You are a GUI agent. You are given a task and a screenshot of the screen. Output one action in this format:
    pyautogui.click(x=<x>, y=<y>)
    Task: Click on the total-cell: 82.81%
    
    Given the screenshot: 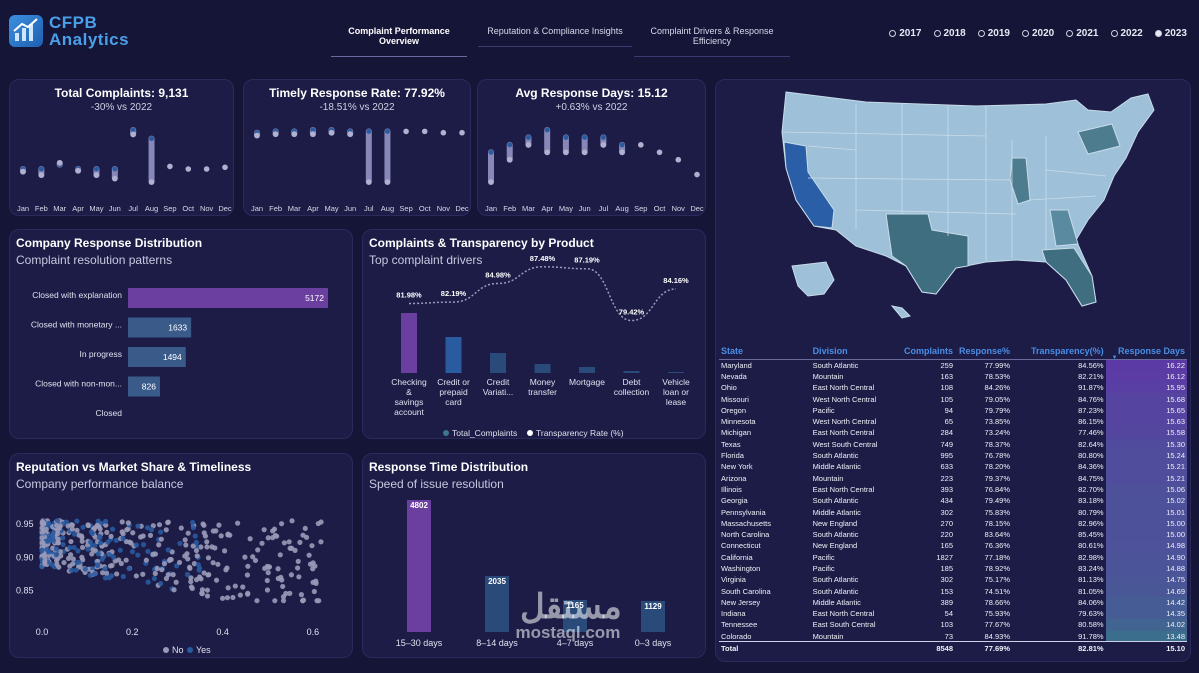 What is the action you would take?
    pyautogui.click(x=1058, y=647)
    